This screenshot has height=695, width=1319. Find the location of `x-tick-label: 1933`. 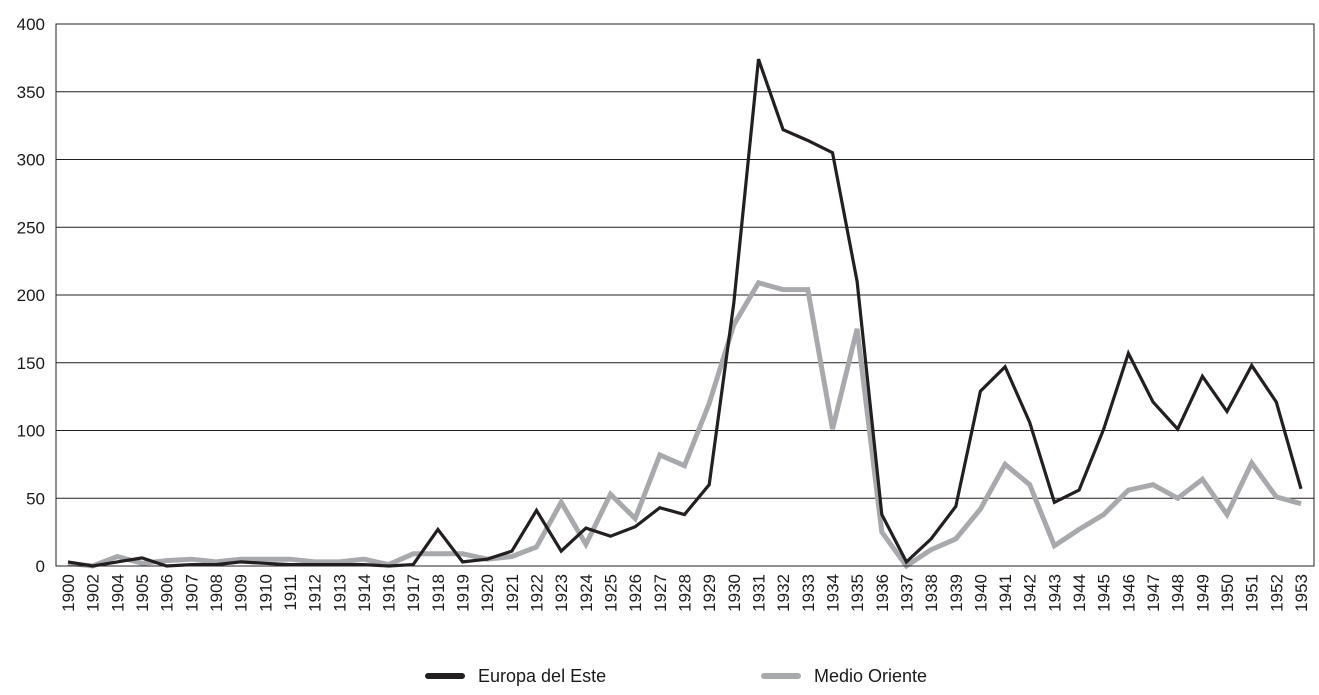

x-tick-label: 1933 is located at coordinates (808, 593).